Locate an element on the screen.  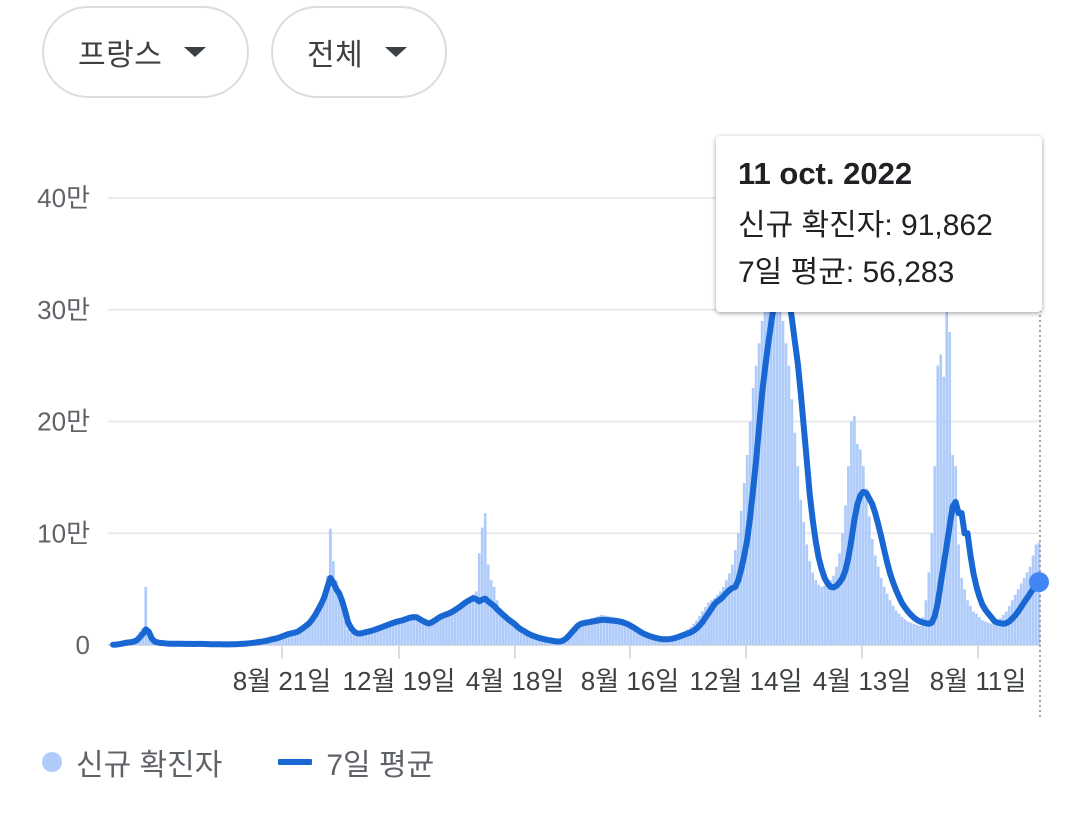
tooltip-average-value: 56,283 is located at coordinates (908, 272).